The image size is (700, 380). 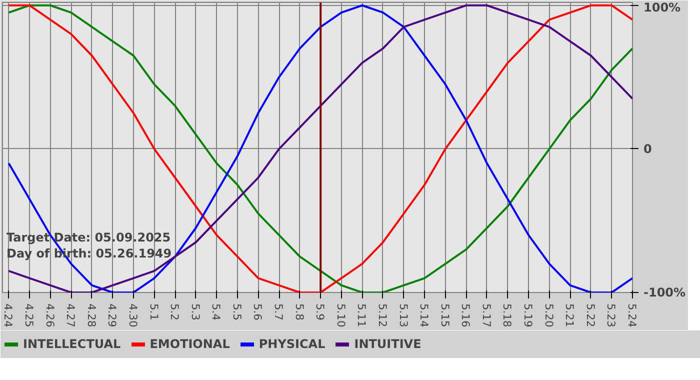 What do you see at coordinates (665, 293) in the screenshot?
I see `y-tick-label: -100%` at bounding box center [665, 293].